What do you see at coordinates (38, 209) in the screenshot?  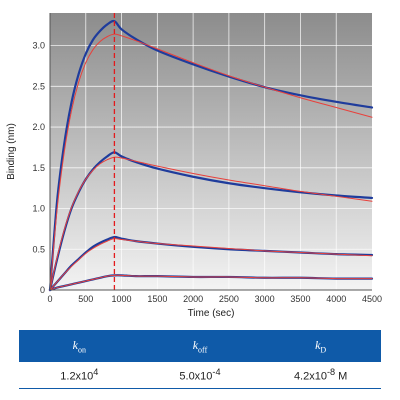 I see `y-tick-label: 1.0` at bounding box center [38, 209].